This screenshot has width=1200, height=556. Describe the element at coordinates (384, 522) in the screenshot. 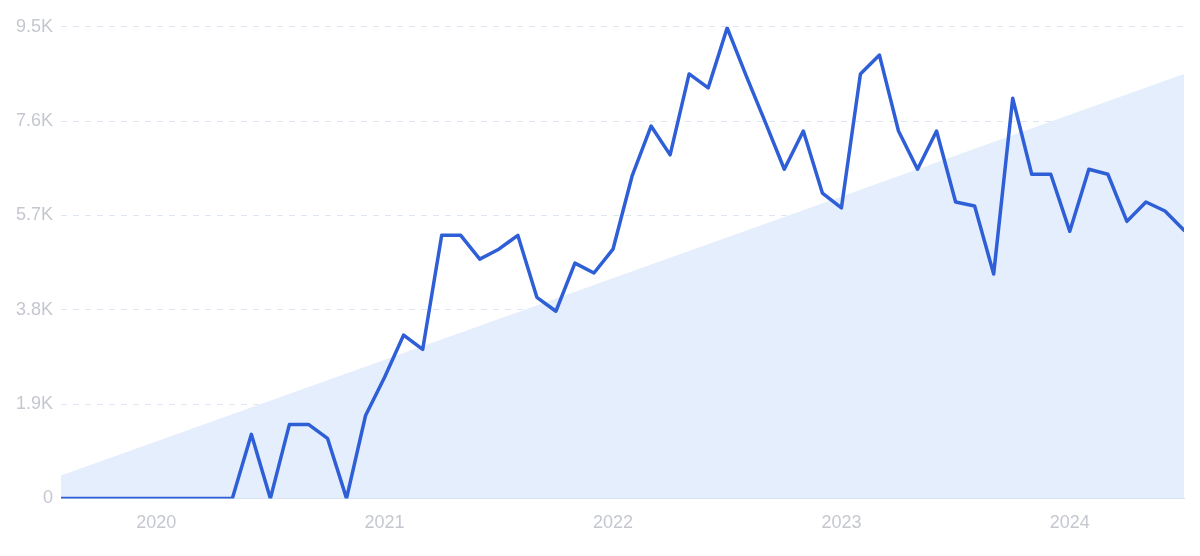

I see `x-tick-label: 2021` at that location.